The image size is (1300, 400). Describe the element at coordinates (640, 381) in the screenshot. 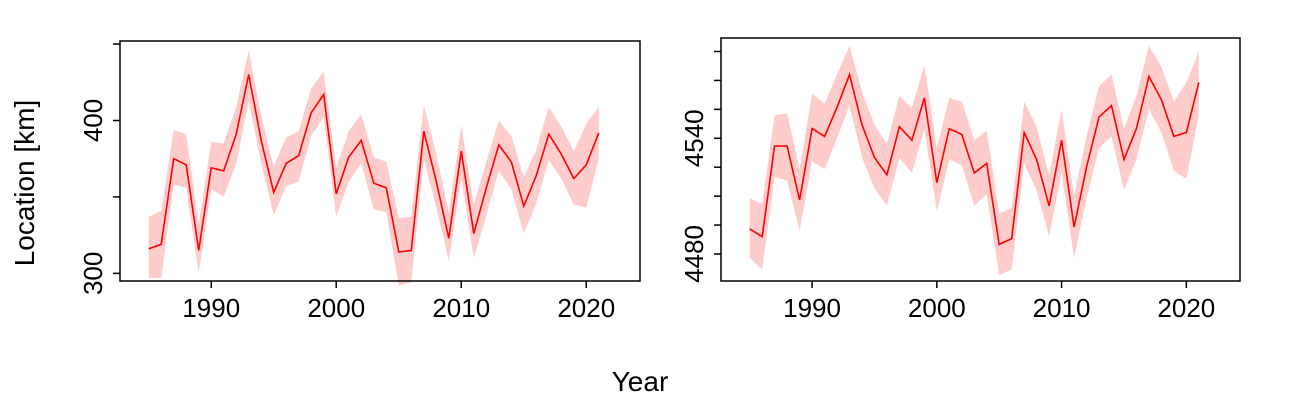

I see `x-axis-label: Year` at that location.